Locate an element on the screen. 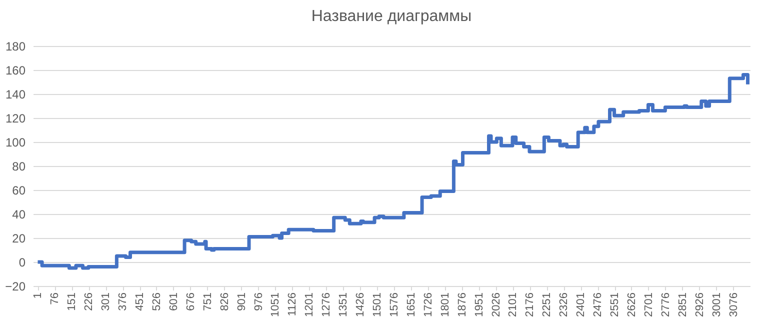 This screenshot has width=758, height=321. x-tick-label: 2551 is located at coordinates (615, 304).